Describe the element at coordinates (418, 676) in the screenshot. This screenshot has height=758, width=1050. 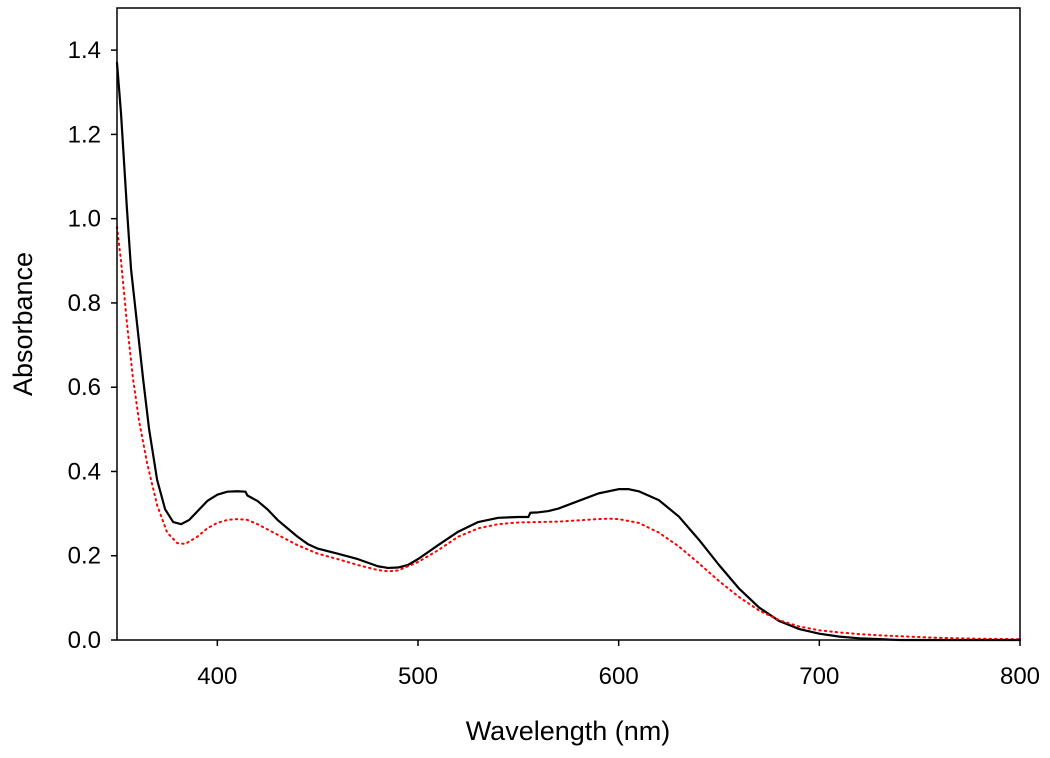
I see `x-tick-label: 500` at that location.